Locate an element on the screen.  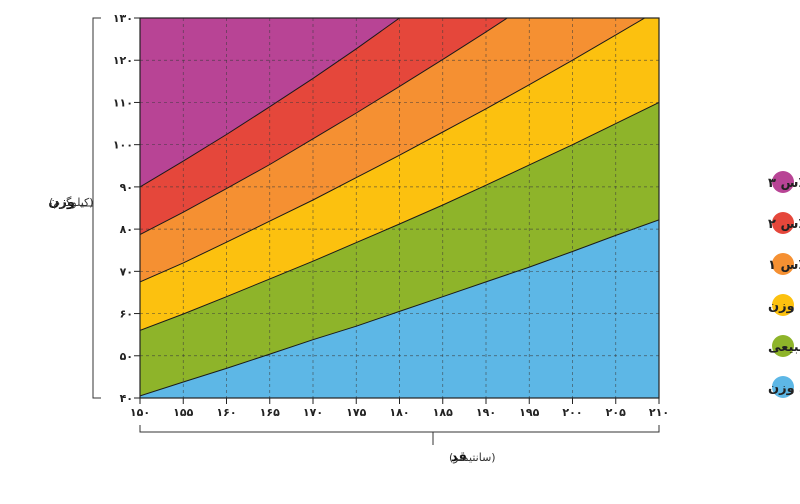
x-tick-label: ۲۰۵ is located at coordinates (616, 412).